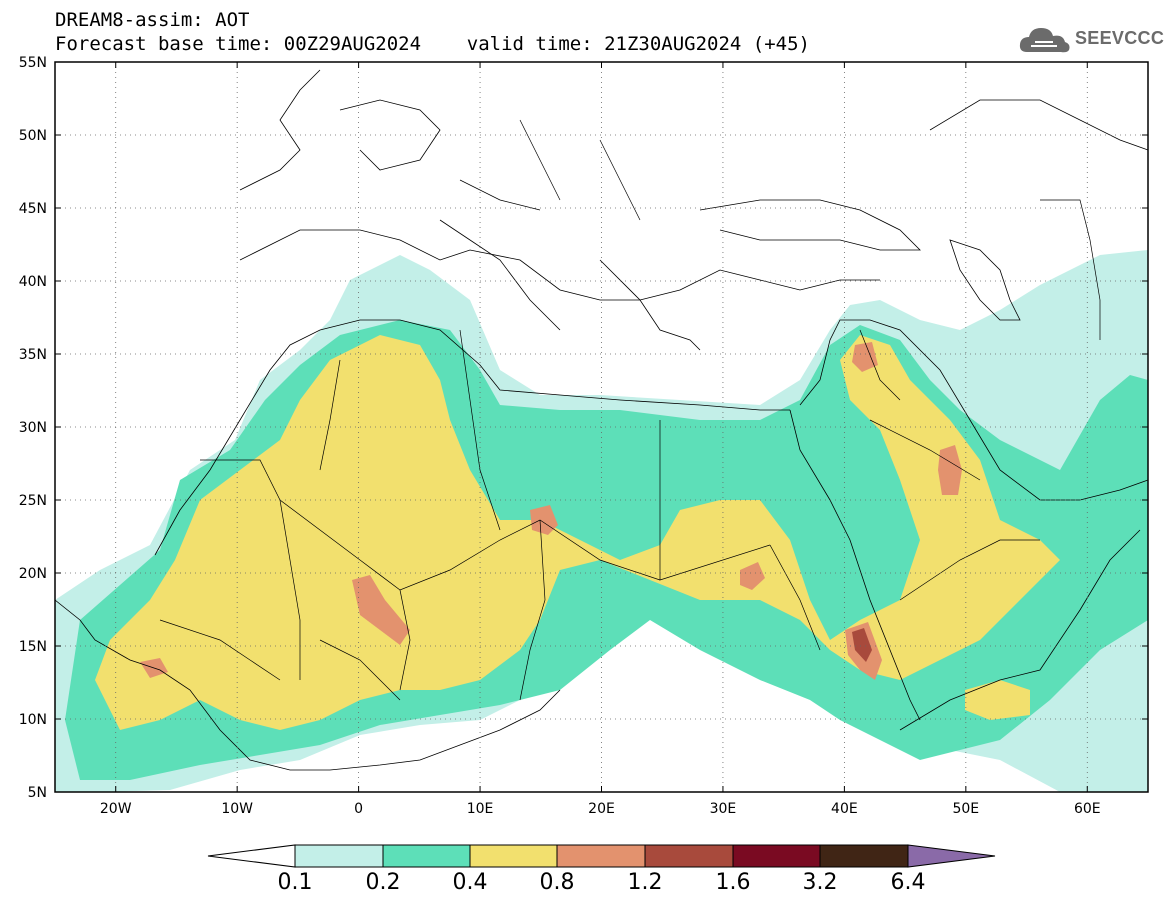 This screenshot has height=905, width=1165. Describe the element at coordinates (733, 882) in the screenshot. I see `colorbar-label: 1.6` at that location.